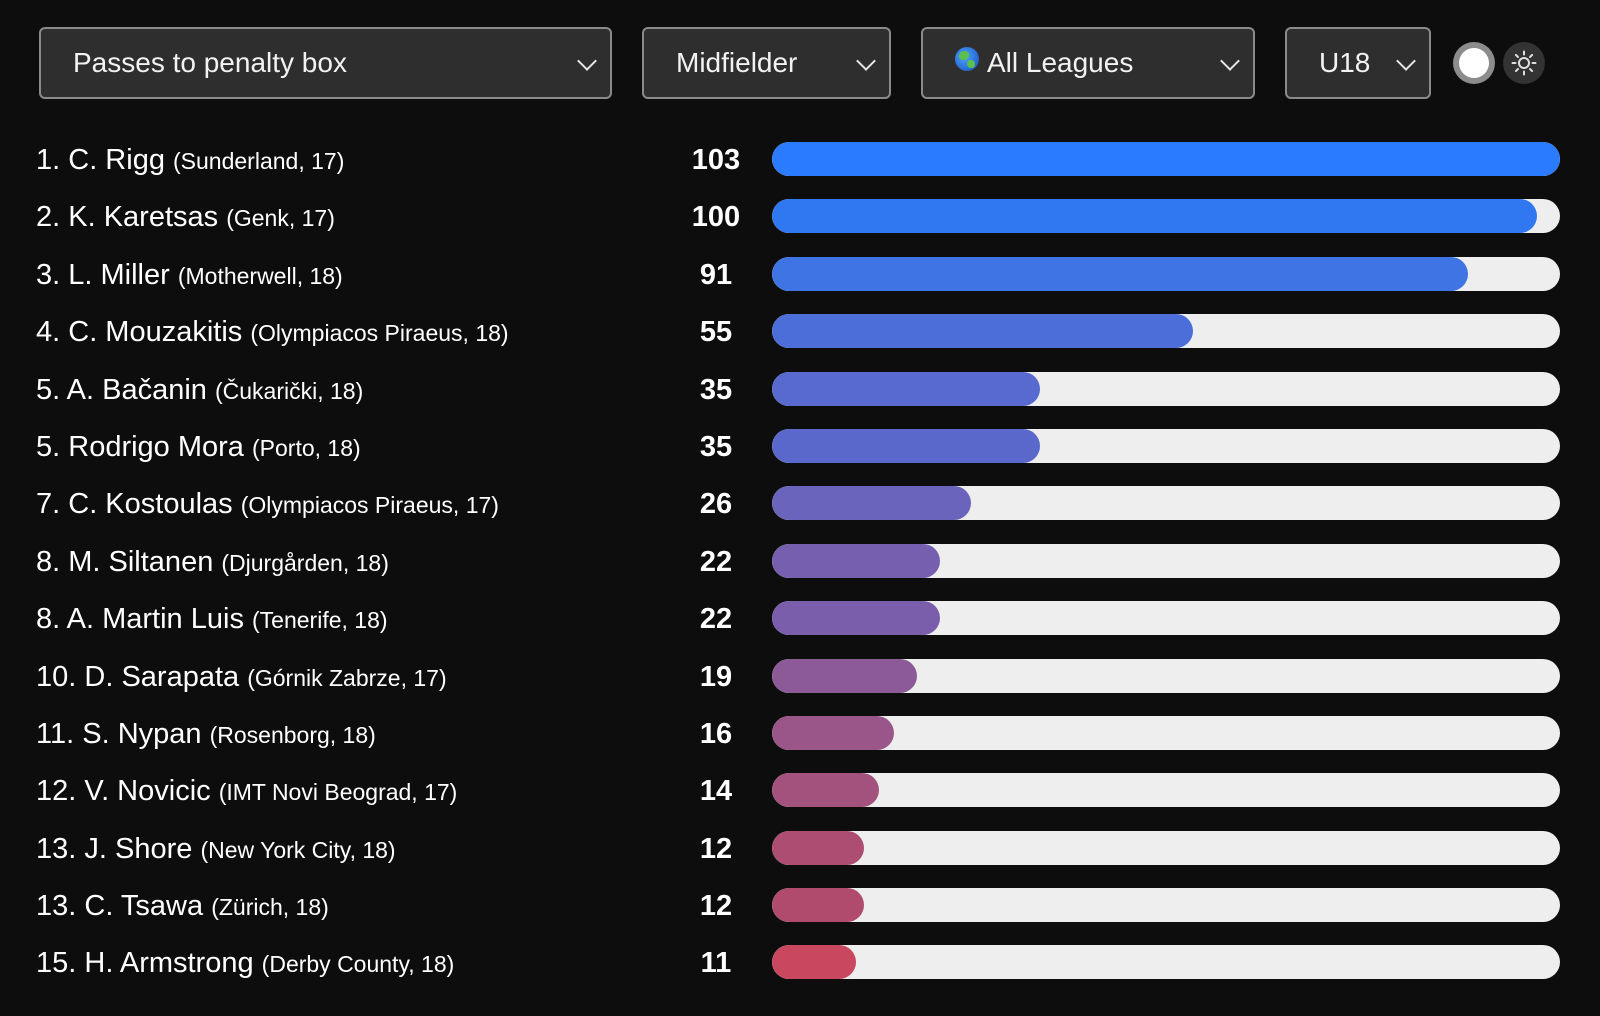  What do you see at coordinates (801, 685) in the screenshot?
I see `ranking-row: 10. D. Sarapata (Górnik Zabrze, 17) 19` at bounding box center [801, 685].